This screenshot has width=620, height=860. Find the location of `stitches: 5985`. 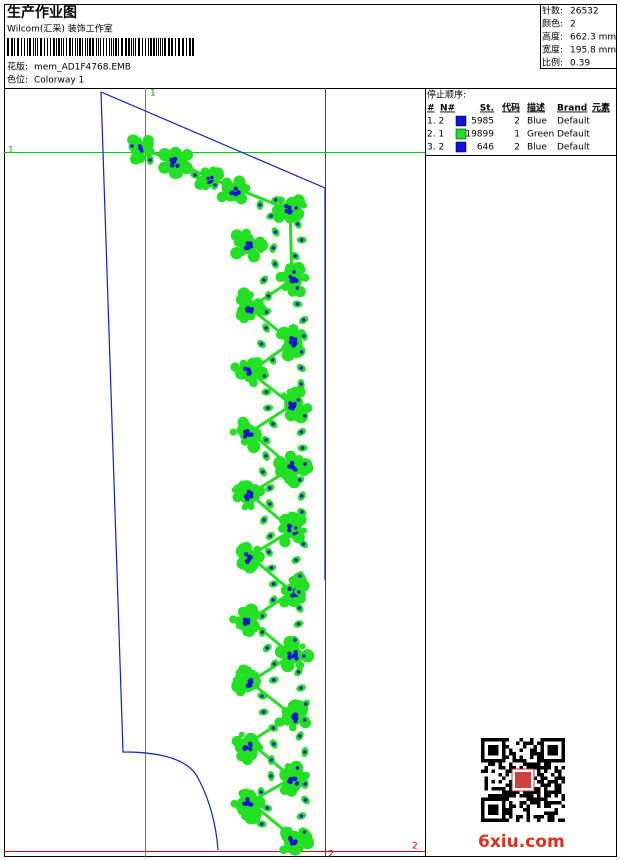

stitches: 5985 is located at coordinates (482, 122).